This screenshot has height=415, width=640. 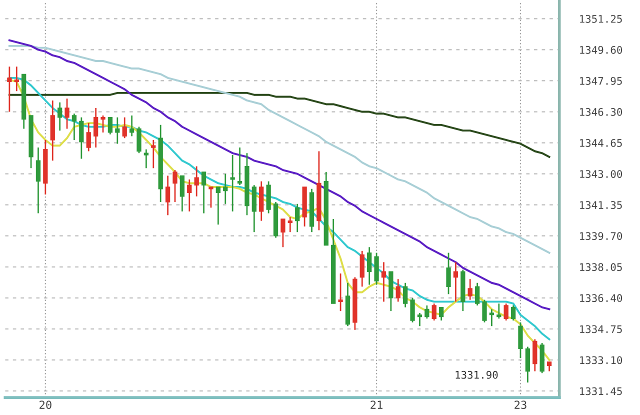 What do you see at coordinates (601, 143) in the screenshot?
I see `y-tick-label: 1344.65` at bounding box center [601, 143].